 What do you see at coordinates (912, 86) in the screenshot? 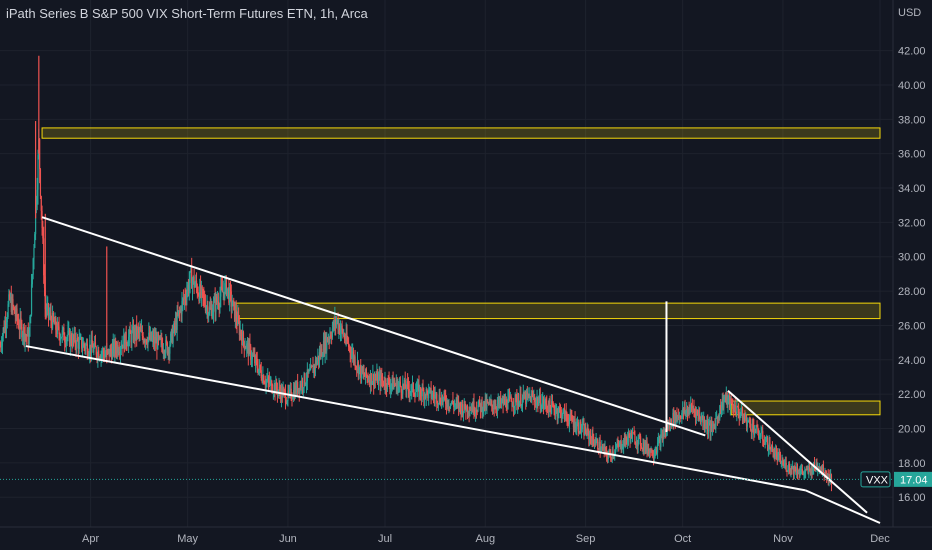
I see `price-tick-label: 40.00` at bounding box center [912, 86].